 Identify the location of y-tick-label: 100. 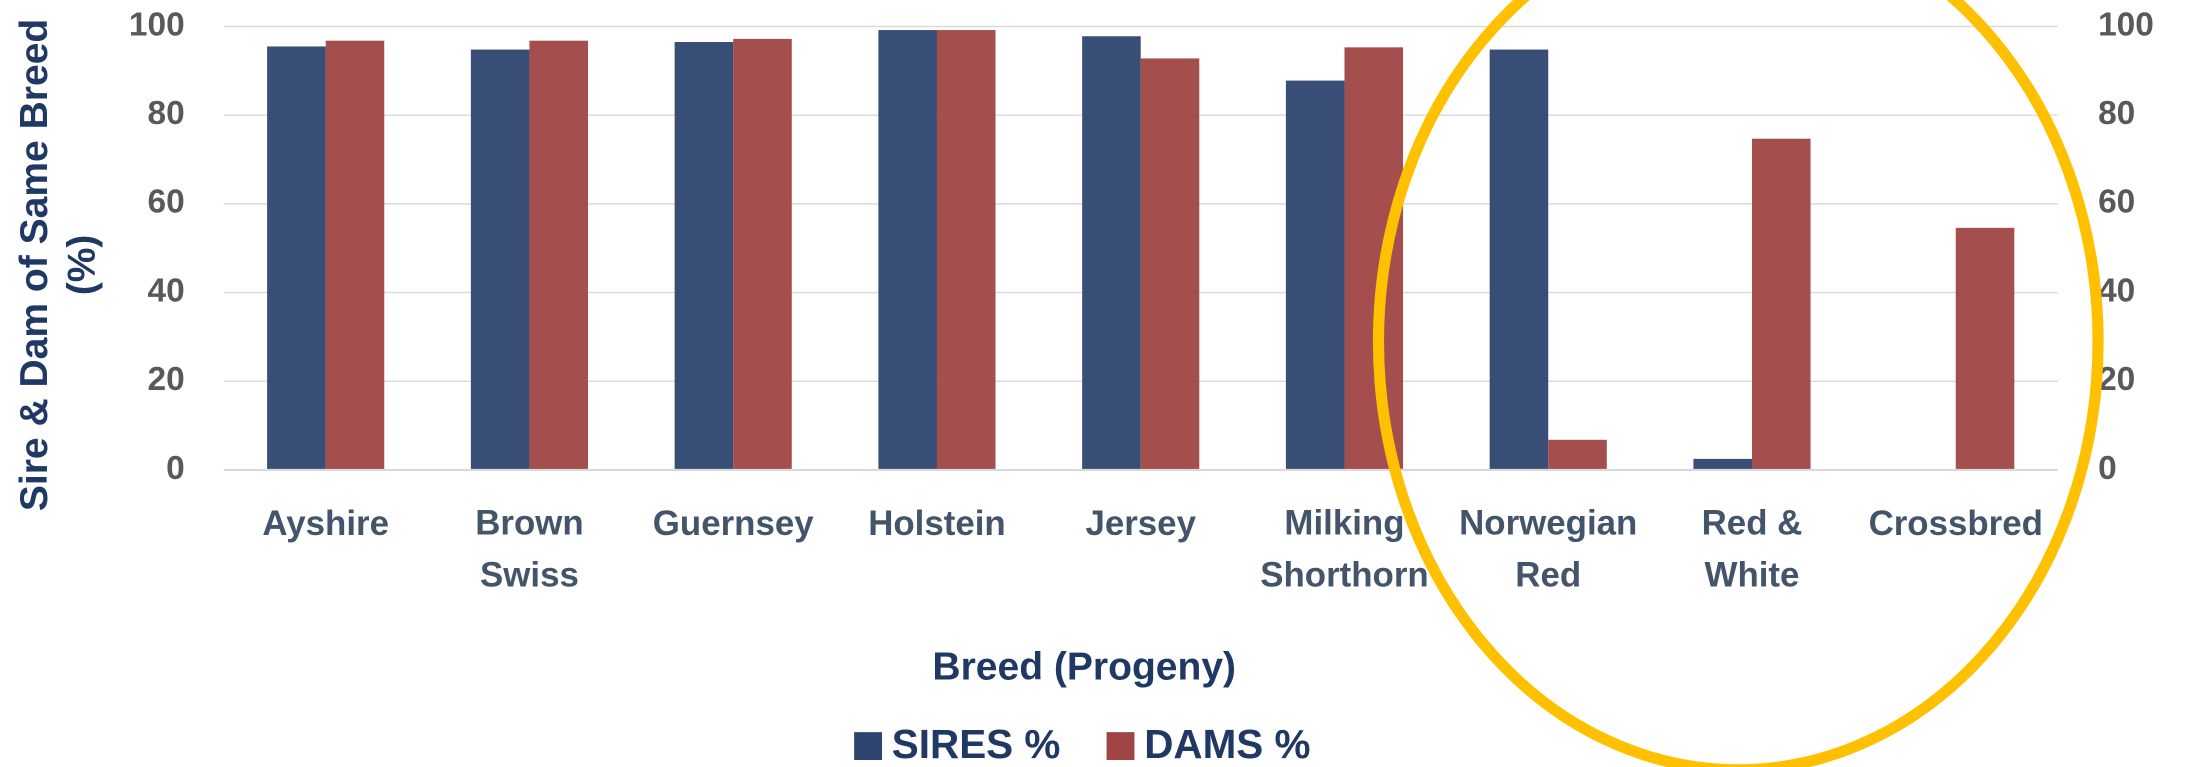
(157, 24).